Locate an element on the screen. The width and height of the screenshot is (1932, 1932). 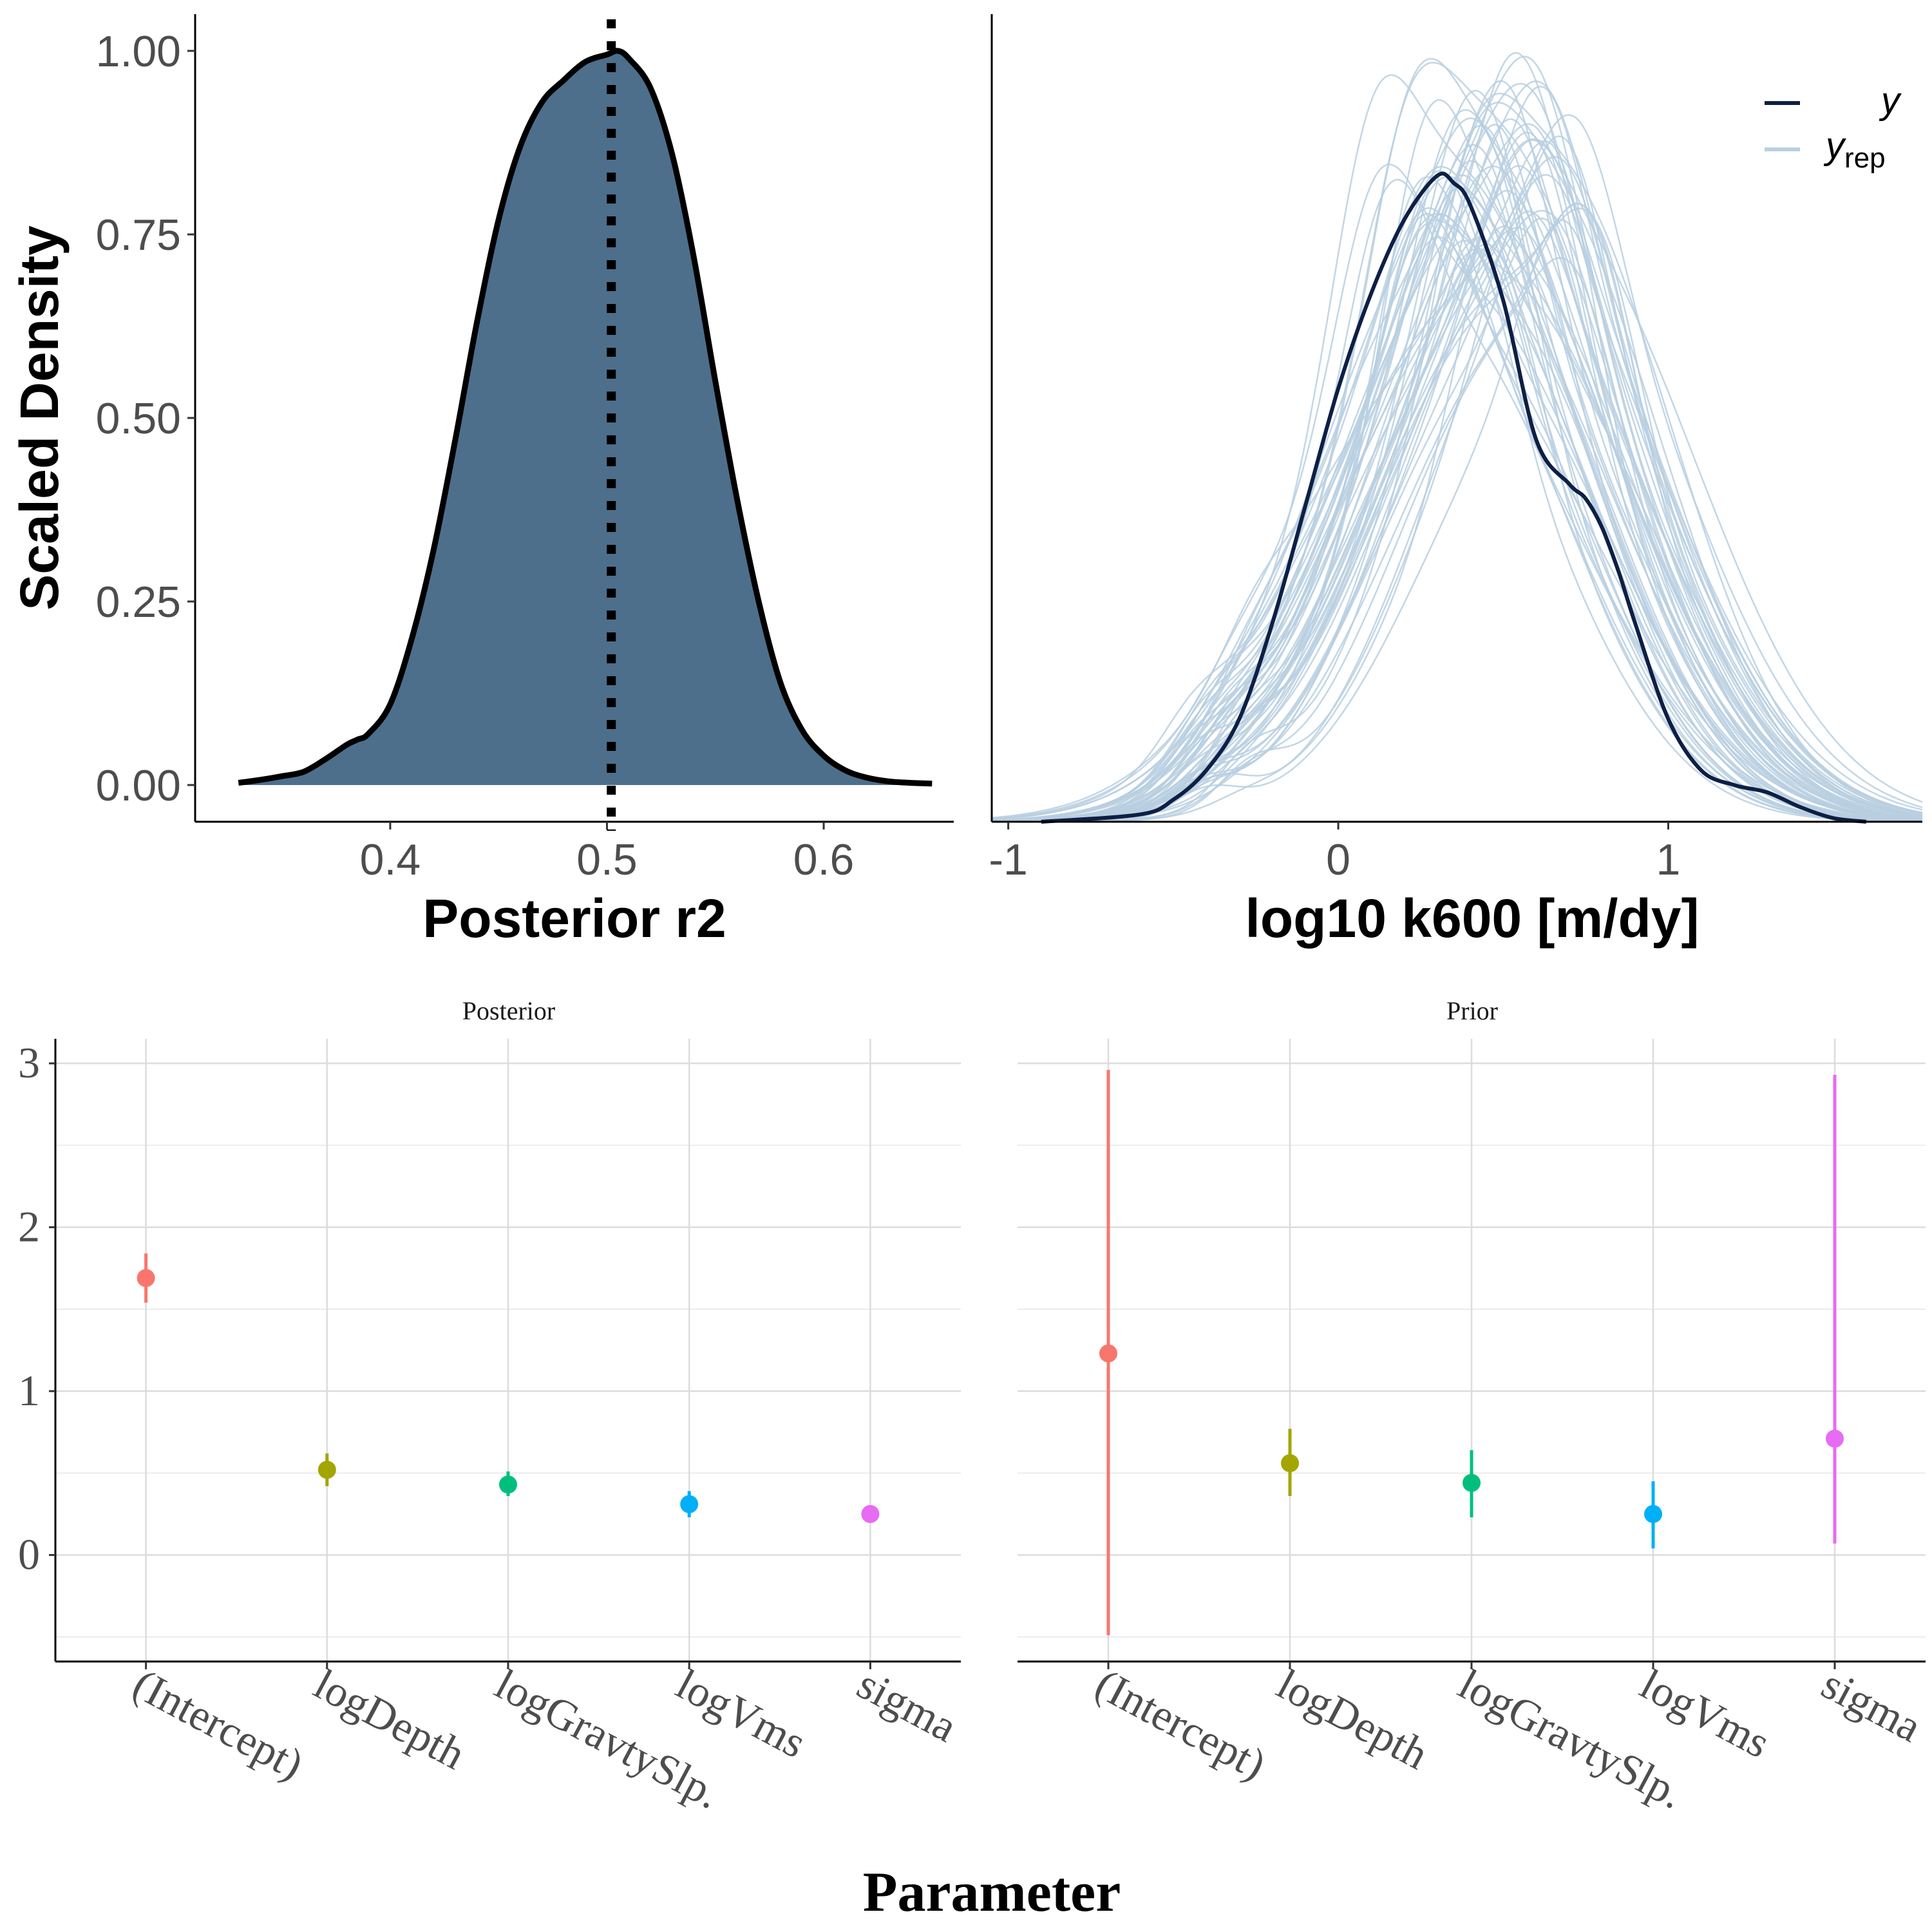
x-tick-label: 1 is located at coordinates (1669, 859).